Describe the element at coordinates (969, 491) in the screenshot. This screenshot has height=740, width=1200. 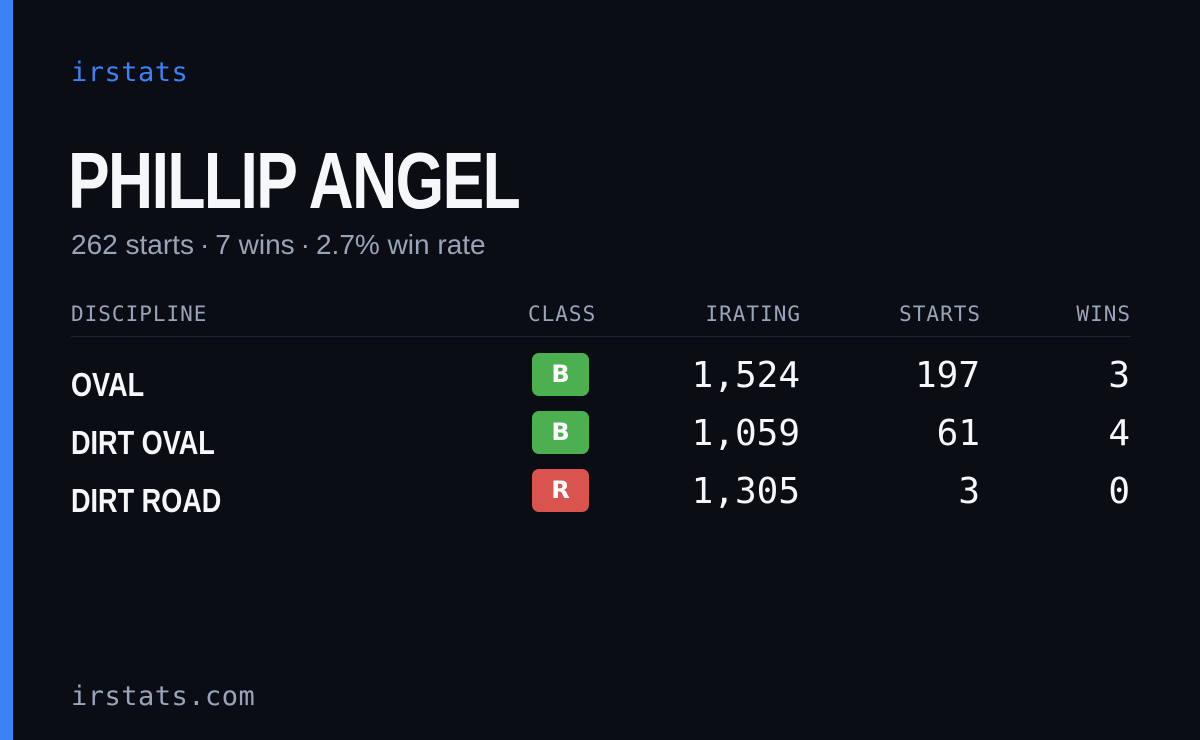
I see `row-starts: 3` at that location.